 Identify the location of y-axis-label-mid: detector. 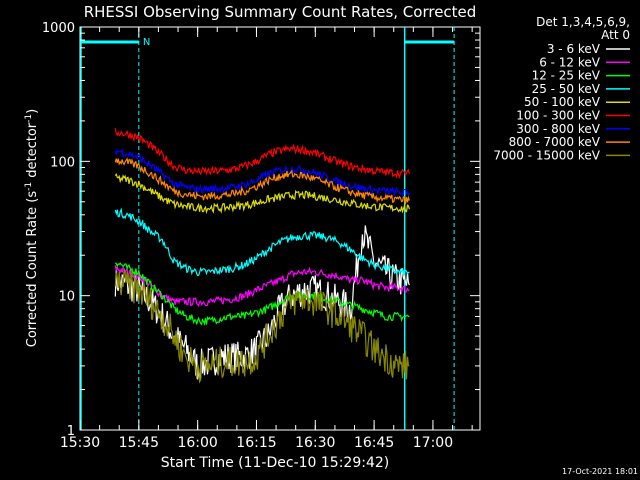
(32, 152).